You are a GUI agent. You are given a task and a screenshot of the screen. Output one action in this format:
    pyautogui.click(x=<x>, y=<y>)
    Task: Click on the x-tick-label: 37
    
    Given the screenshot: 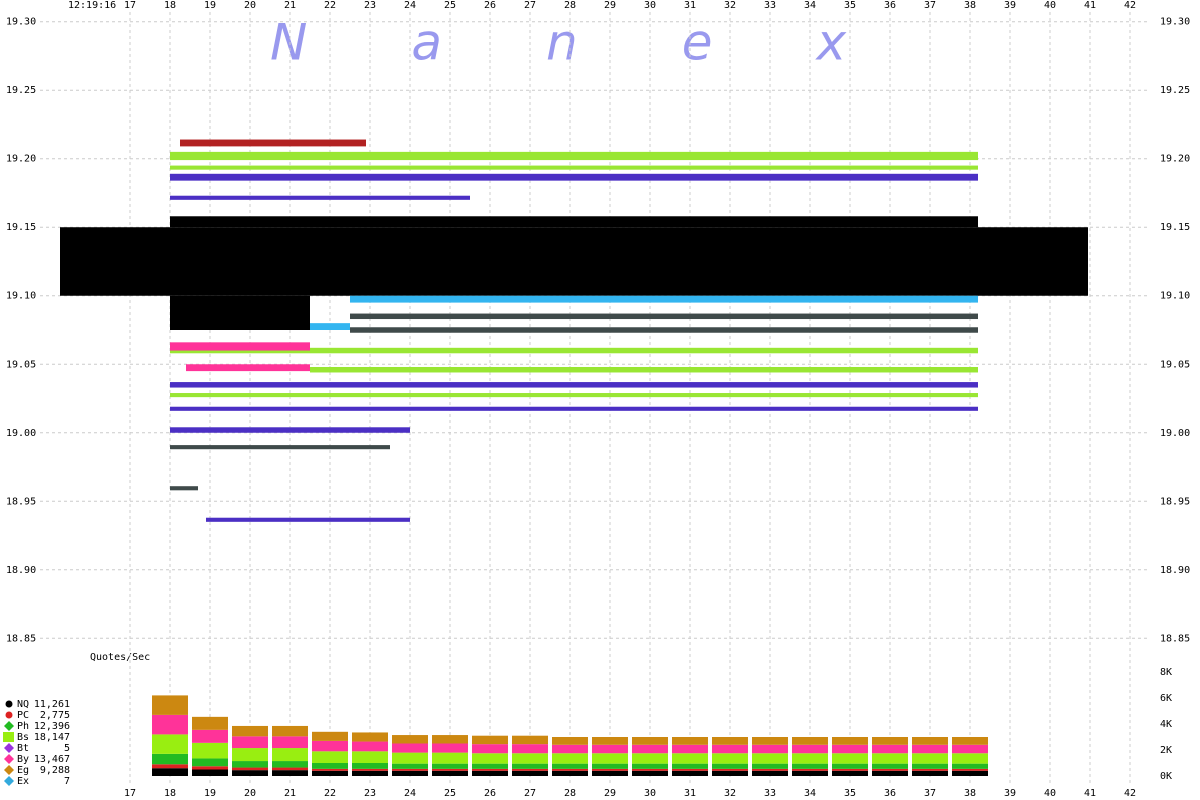 What is the action you would take?
    pyautogui.click(x=930, y=5)
    